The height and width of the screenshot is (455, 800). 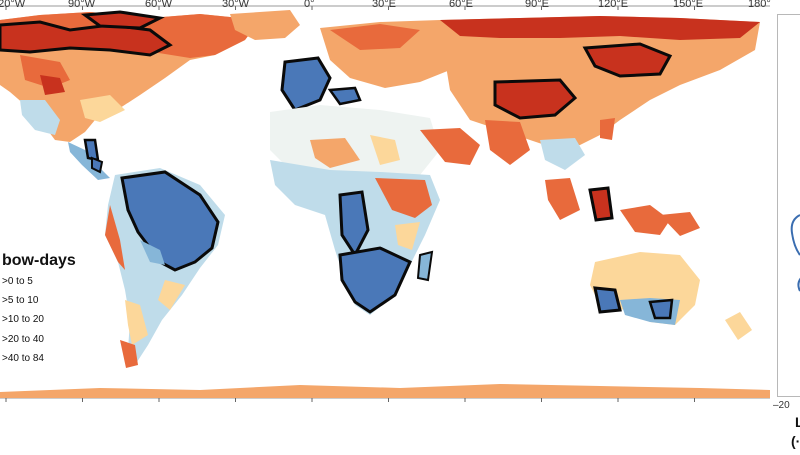 What do you see at coordinates (781, 405) in the screenshot?
I see `side-x-tick: –20` at bounding box center [781, 405].